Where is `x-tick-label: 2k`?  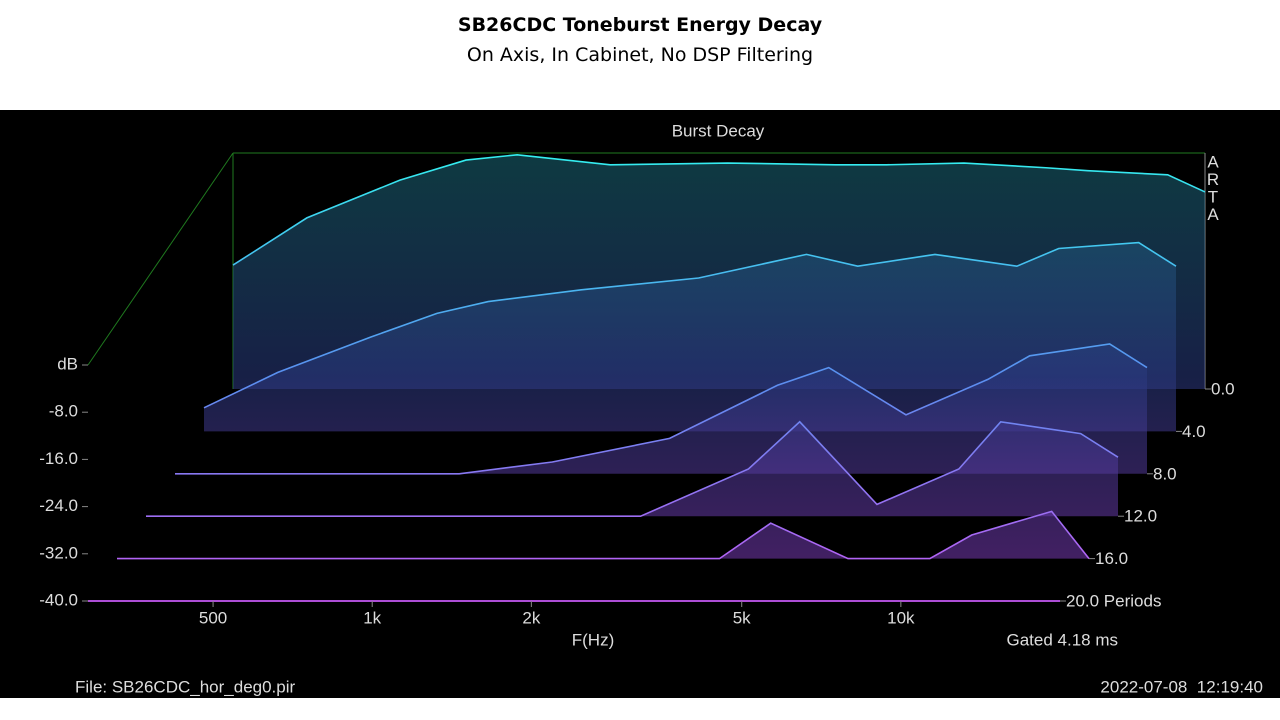 x-tick-label: 2k is located at coordinates (531, 617).